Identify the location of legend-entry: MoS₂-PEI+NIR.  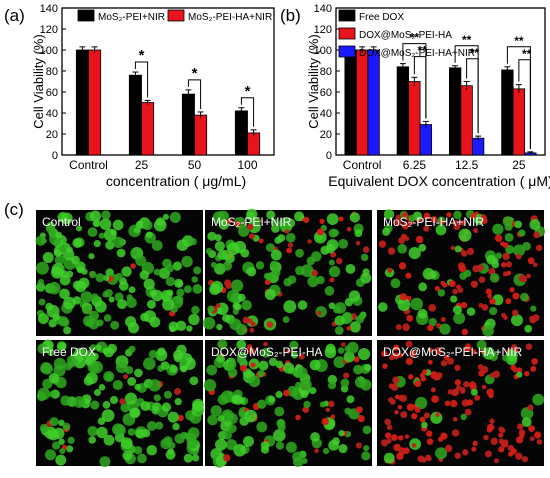
(131, 17).